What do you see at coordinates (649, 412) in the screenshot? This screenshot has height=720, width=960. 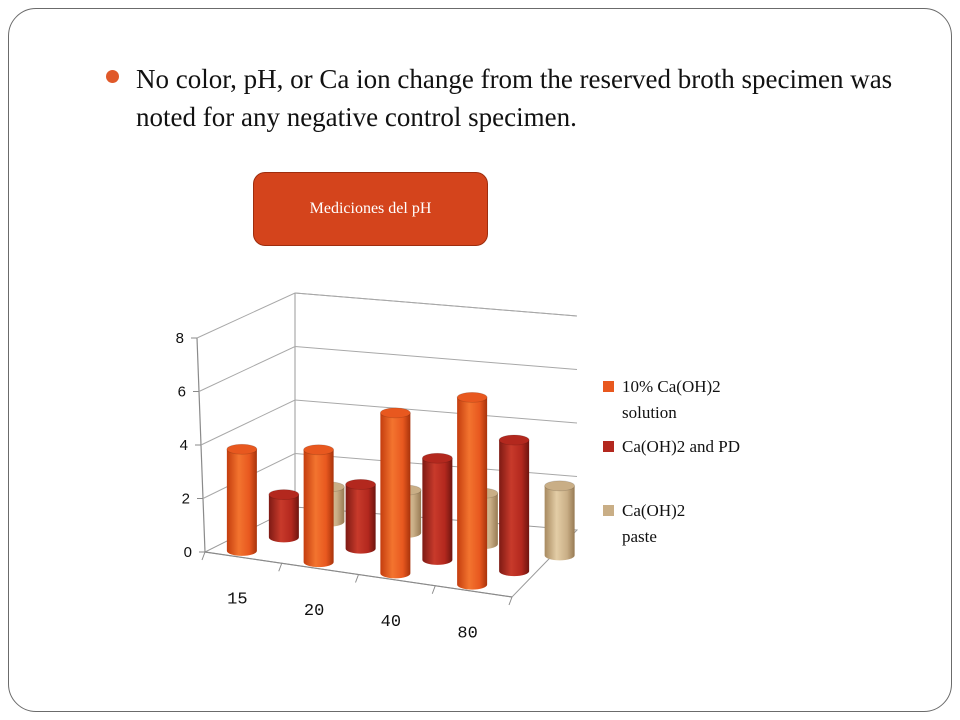 I see `legend-label: solution` at bounding box center [649, 412].